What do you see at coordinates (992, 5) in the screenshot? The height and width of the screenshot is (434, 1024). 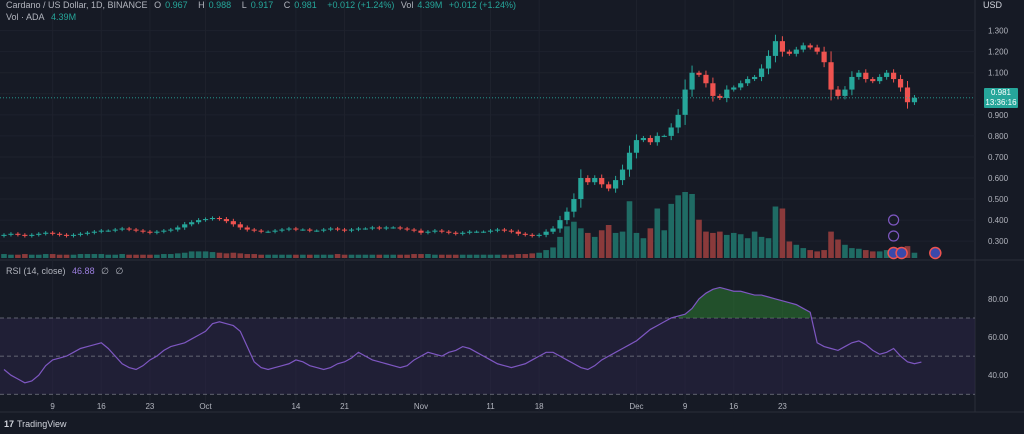 I see `currency-label: USD` at bounding box center [992, 5].